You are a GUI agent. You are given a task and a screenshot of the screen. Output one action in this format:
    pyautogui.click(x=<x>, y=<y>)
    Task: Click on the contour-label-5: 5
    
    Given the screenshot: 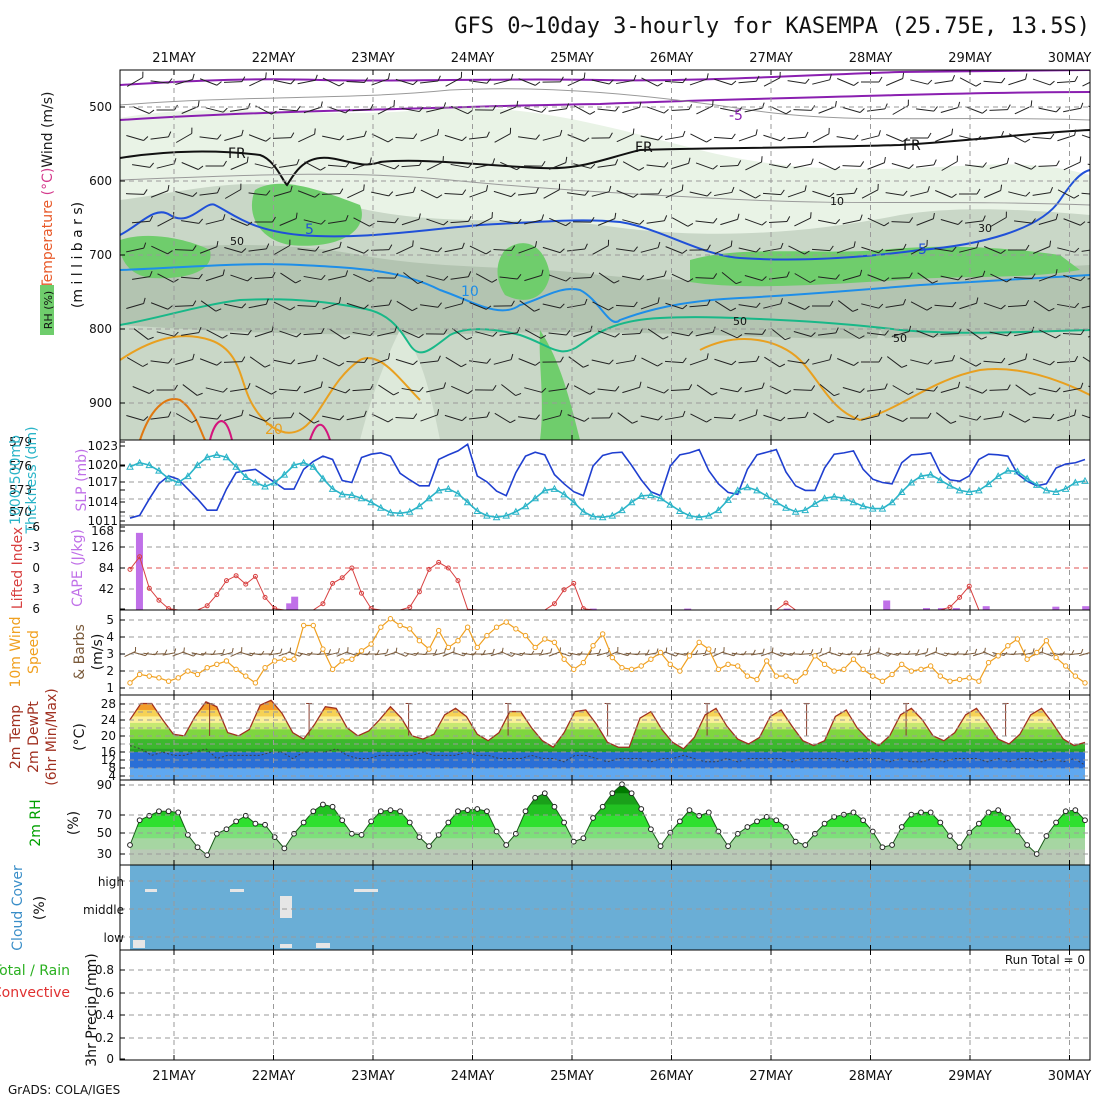 What is the action you would take?
    pyautogui.click(x=309, y=230)
    